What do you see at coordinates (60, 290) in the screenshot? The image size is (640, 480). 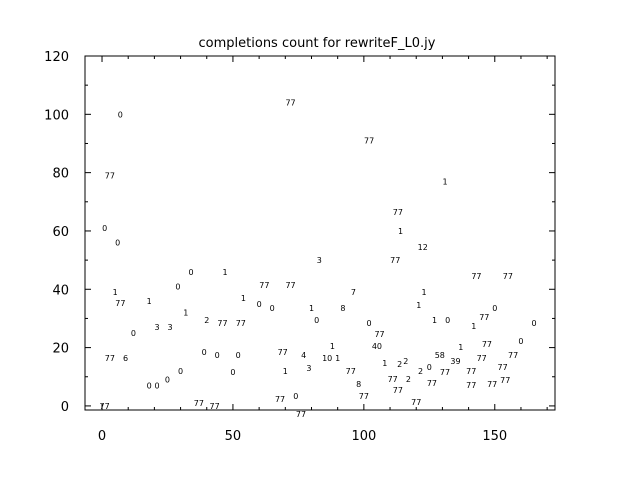 I see `y-tick-label: 40` at bounding box center [60, 290].